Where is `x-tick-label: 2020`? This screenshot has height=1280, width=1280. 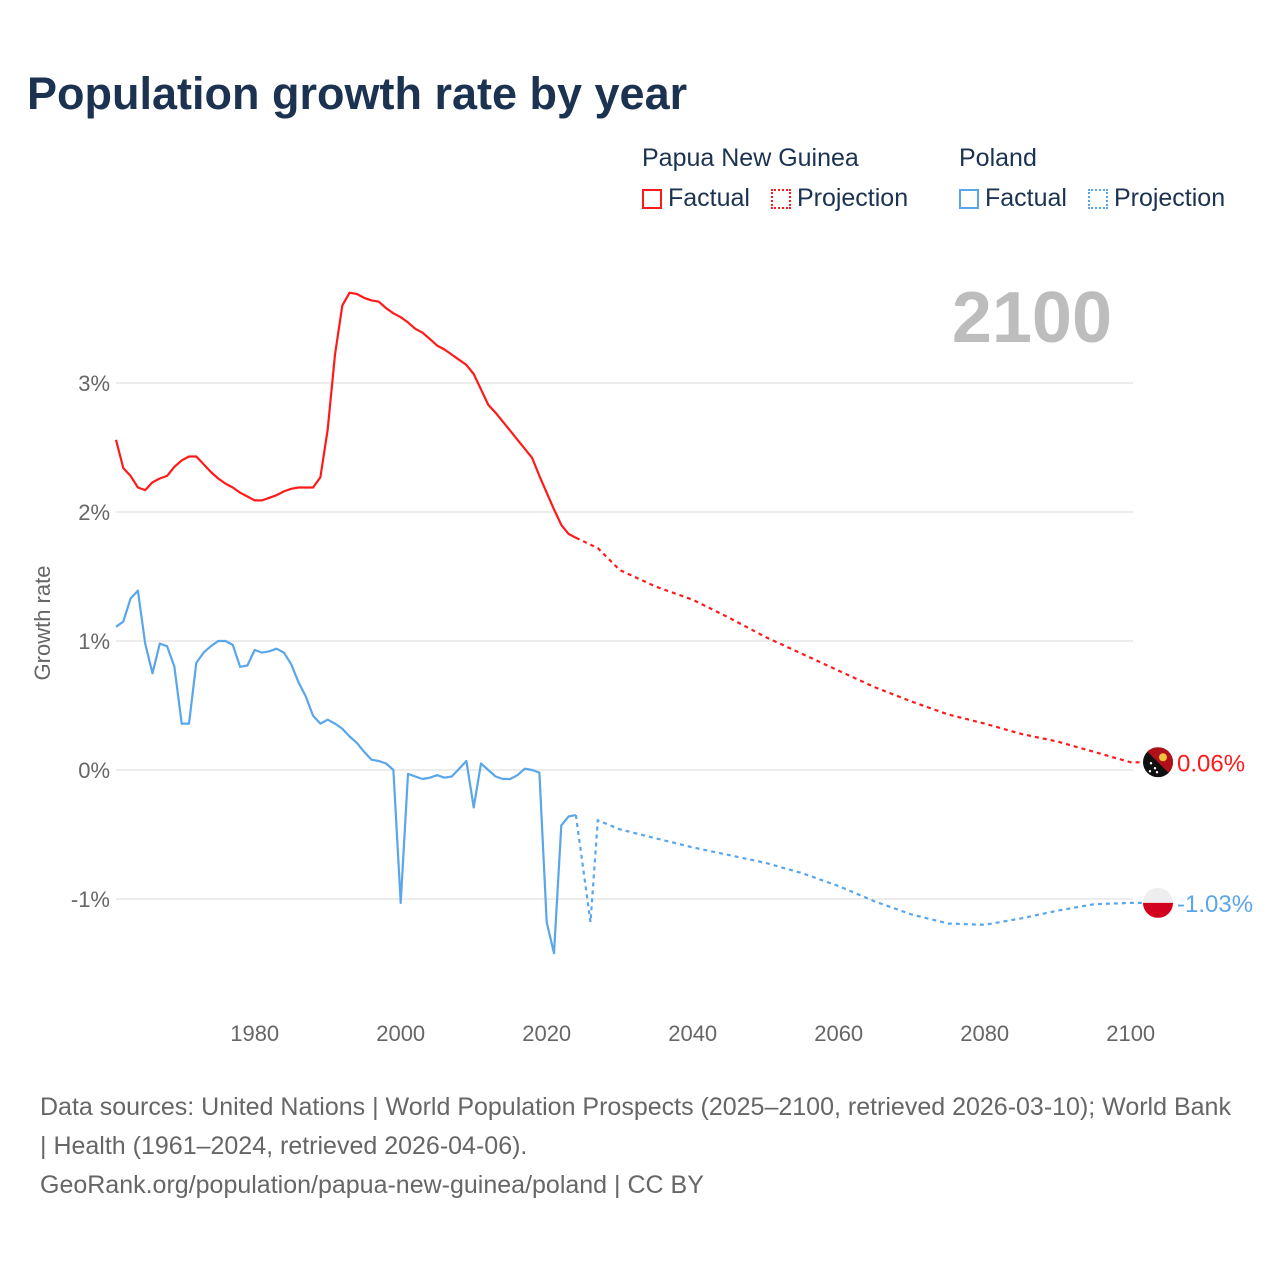
x-tick-label: 2020 is located at coordinates (546, 1033).